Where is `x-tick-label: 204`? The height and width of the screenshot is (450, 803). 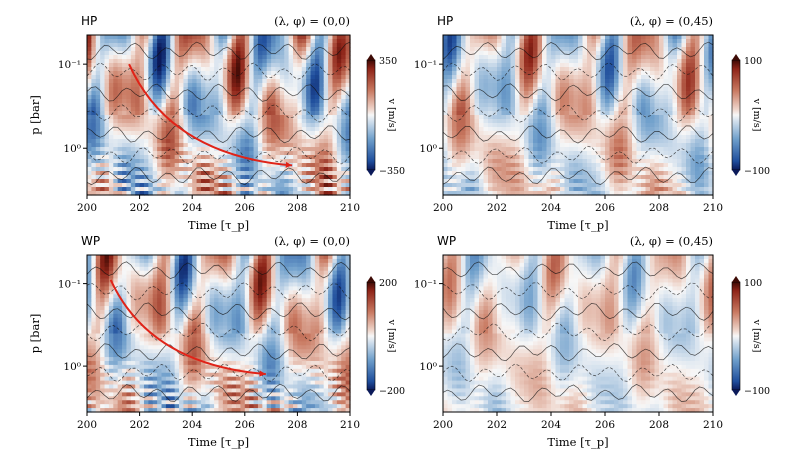 x-tick-label: 204 is located at coordinates (192, 208).